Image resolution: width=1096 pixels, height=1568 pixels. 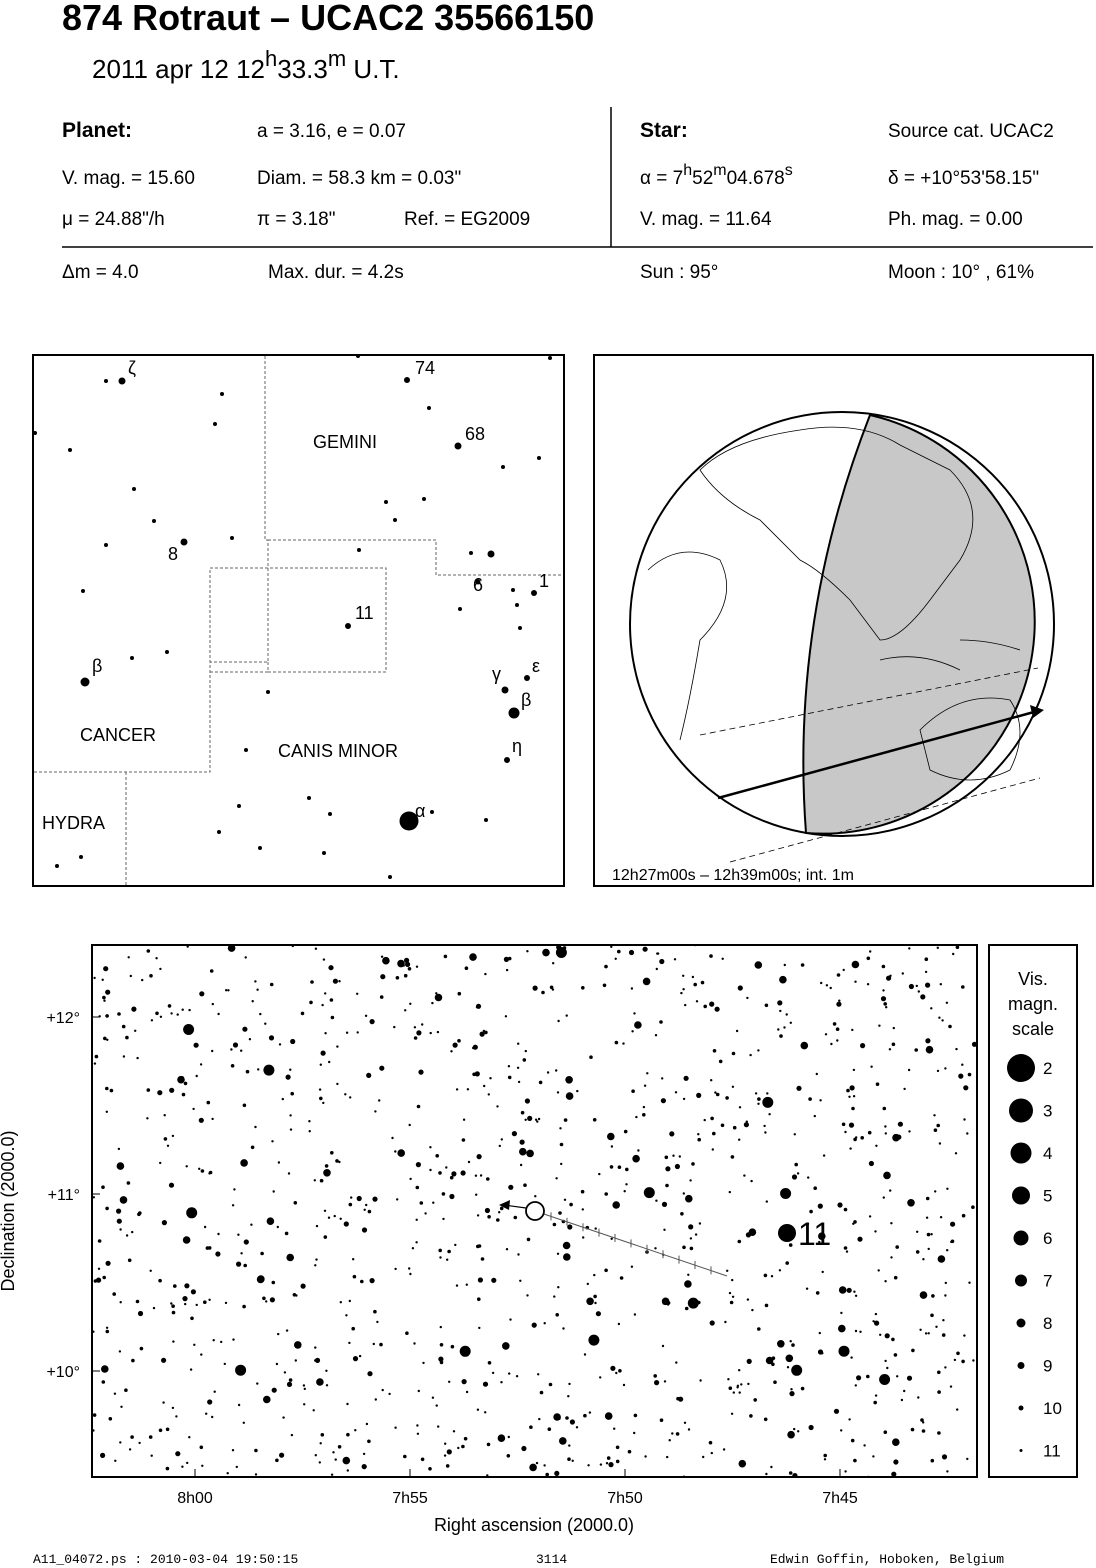 I want to click on label: Right ascension (2000.0), so click(x=534, y=1525).